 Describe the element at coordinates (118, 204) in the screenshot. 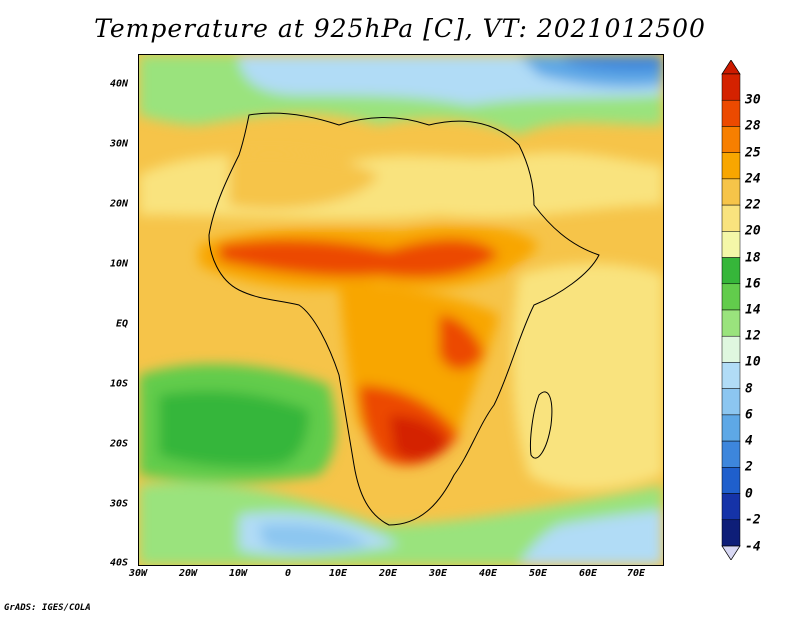

I see `lat-tick: 20N` at that location.